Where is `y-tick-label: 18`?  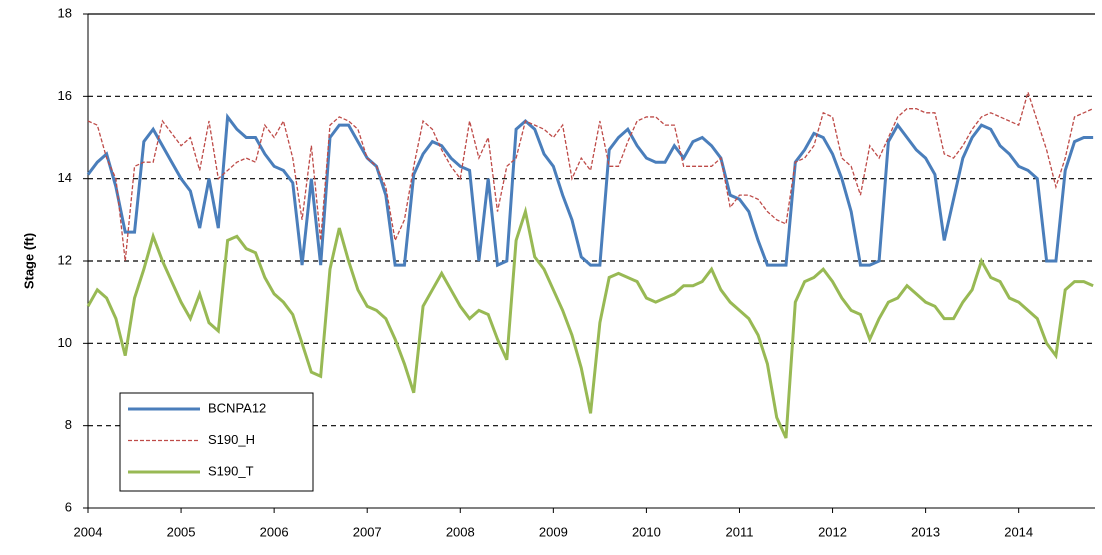
y-tick-label: 18 is located at coordinates (65, 12).